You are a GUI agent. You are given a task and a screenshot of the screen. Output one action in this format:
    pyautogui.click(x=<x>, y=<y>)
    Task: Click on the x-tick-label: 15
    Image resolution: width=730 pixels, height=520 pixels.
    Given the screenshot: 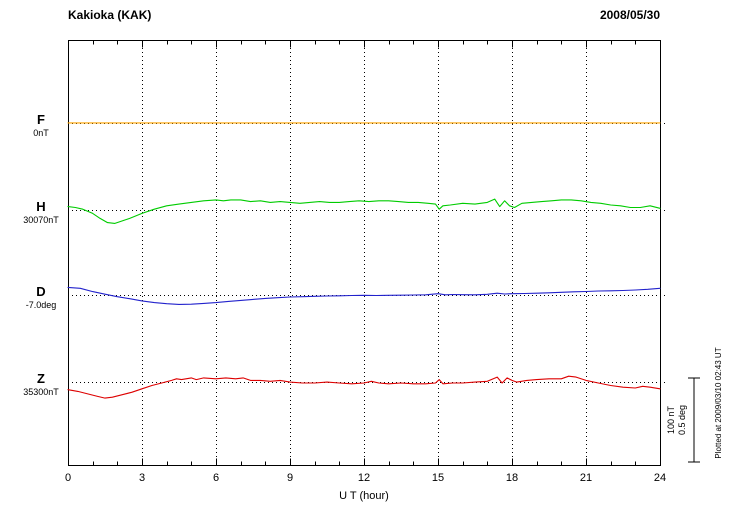 What is the action you would take?
    pyautogui.click(x=438, y=478)
    